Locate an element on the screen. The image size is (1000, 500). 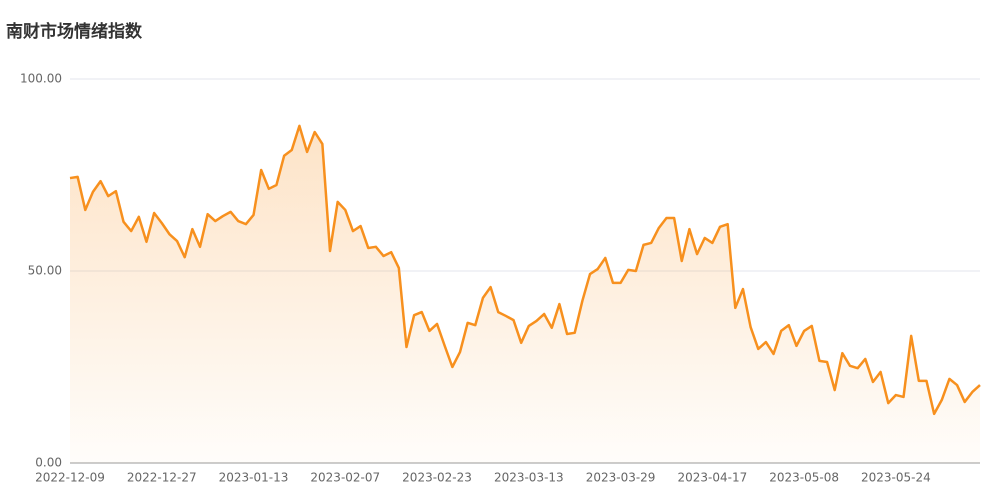
x-tick-label: 2023-05-08 is located at coordinates (804, 478).